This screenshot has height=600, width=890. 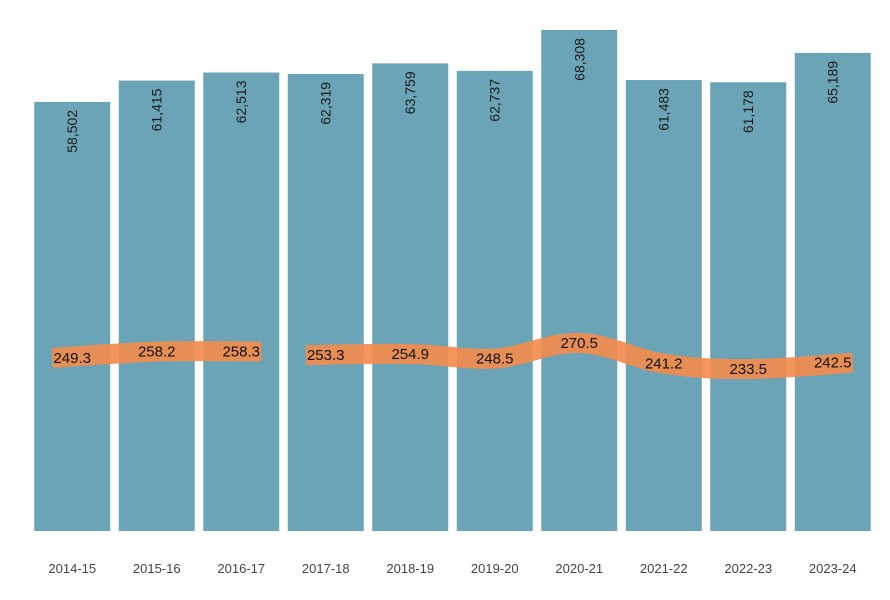 What do you see at coordinates (664, 364) in the screenshot?
I see `line-value-label: 241.2` at bounding box center [664, 364].